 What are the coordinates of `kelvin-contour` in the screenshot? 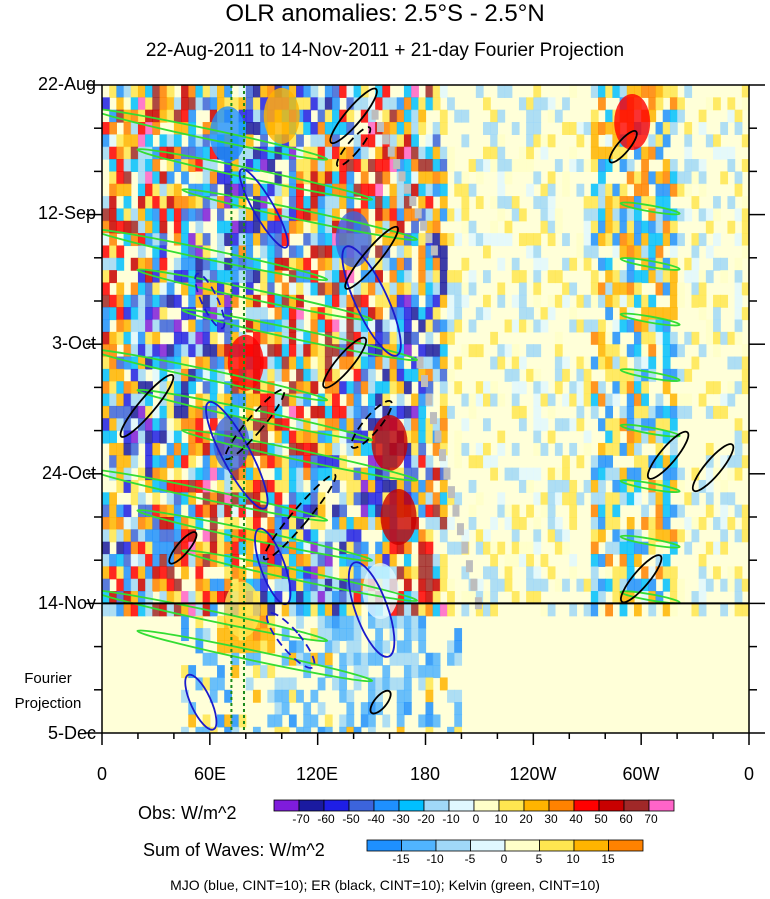 It's located at (215, 134).